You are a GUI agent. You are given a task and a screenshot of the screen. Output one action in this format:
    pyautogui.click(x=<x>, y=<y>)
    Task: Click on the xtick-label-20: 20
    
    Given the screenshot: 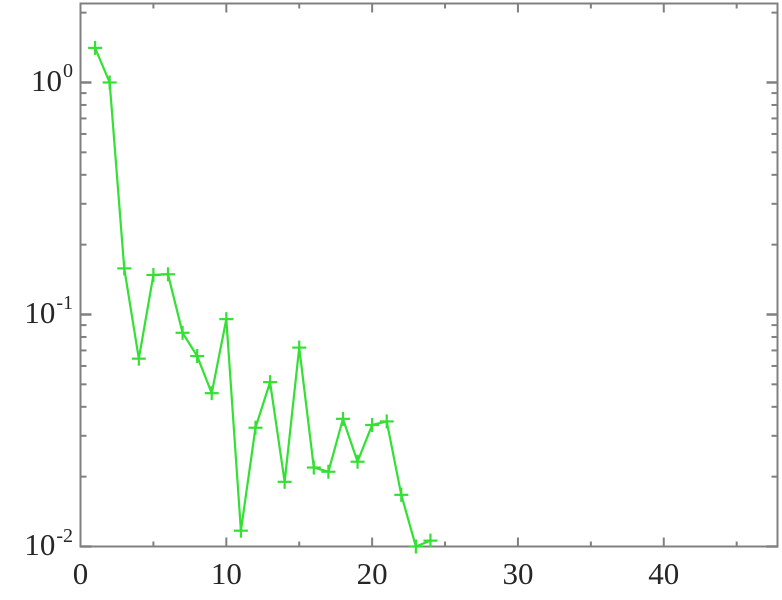 What is the action you would take?
    pyautogui.click(x=372, y=573)
    